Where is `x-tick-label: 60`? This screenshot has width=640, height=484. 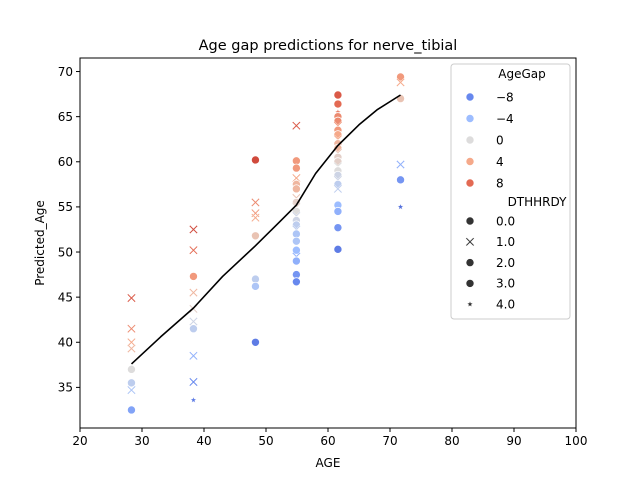 x-tick-label: 60 is located at coordinates (327, 441).